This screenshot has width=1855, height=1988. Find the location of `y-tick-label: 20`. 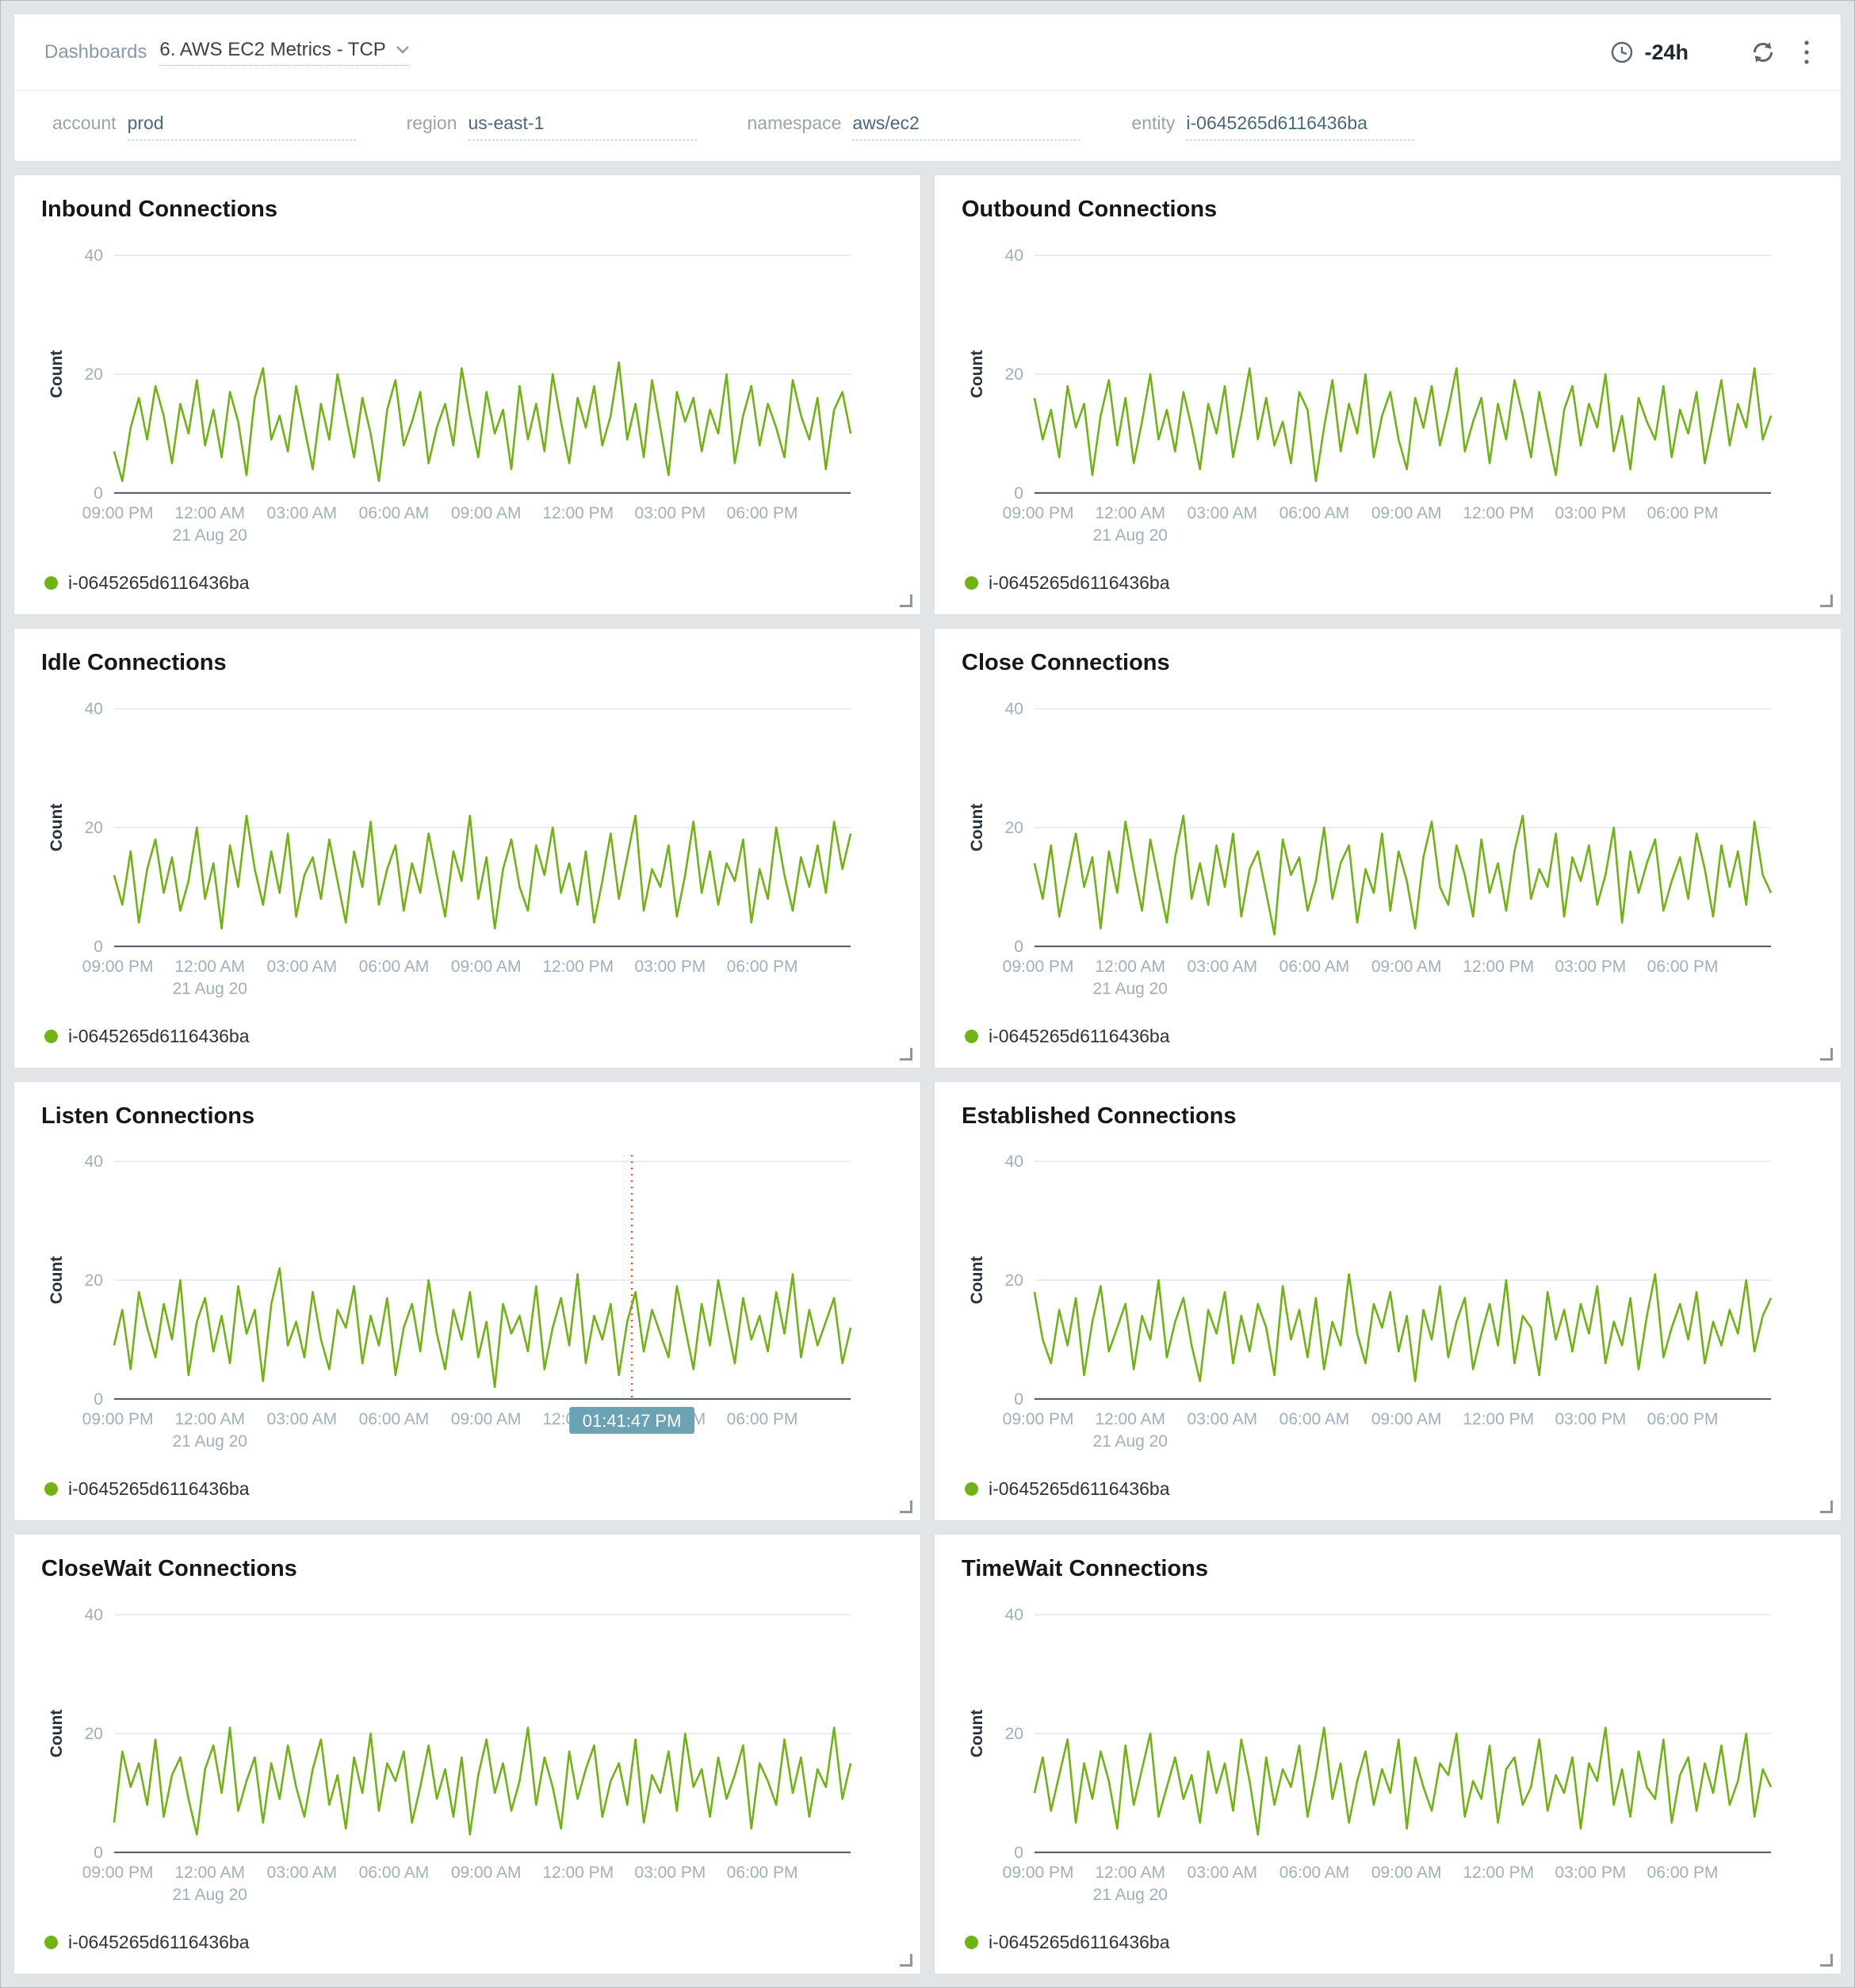

y-tick-label: 20 is located at coordinates (1014, 828).